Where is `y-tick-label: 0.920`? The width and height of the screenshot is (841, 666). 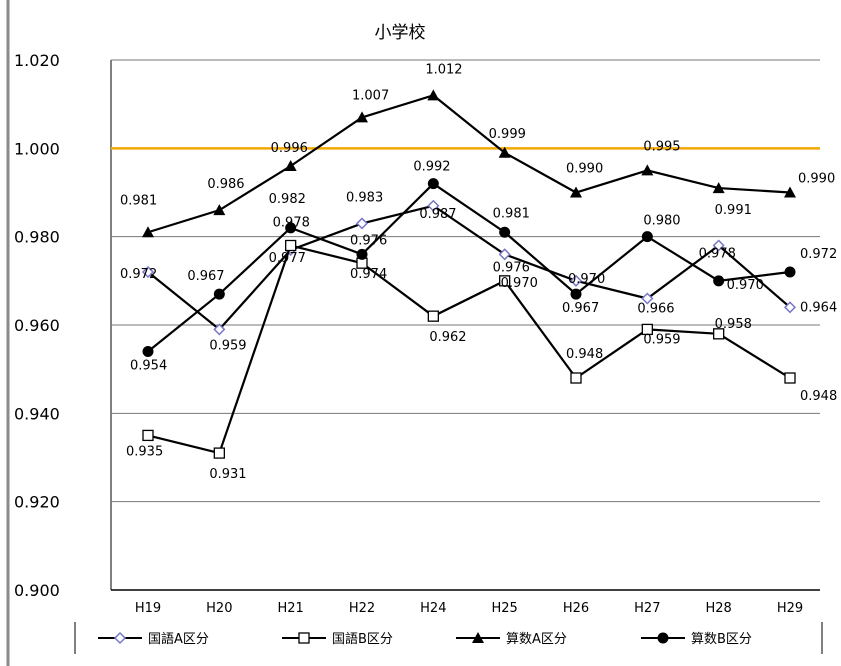
y-tick-label: 0.920 is located at coordinates (37, 502).